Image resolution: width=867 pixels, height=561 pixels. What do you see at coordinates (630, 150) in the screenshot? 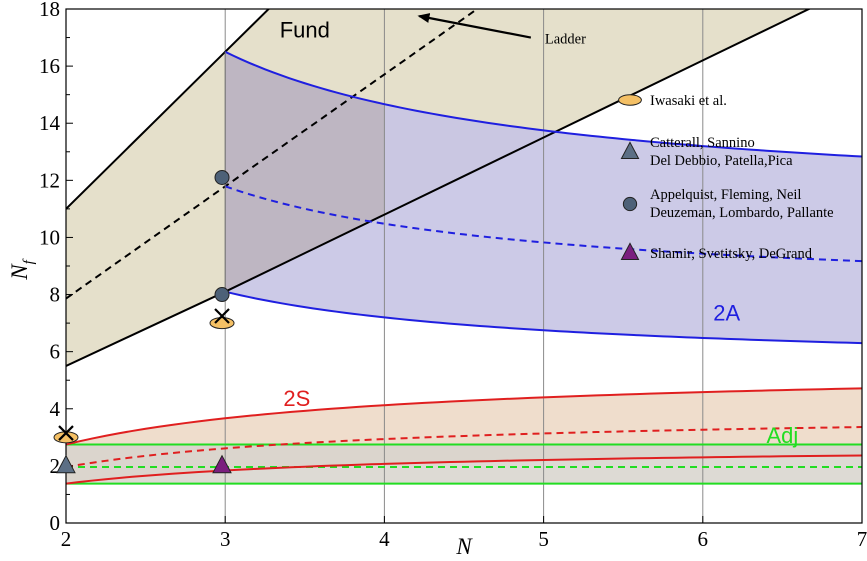
I see `legend-marker-catterall` at bounding box center [630, 150].